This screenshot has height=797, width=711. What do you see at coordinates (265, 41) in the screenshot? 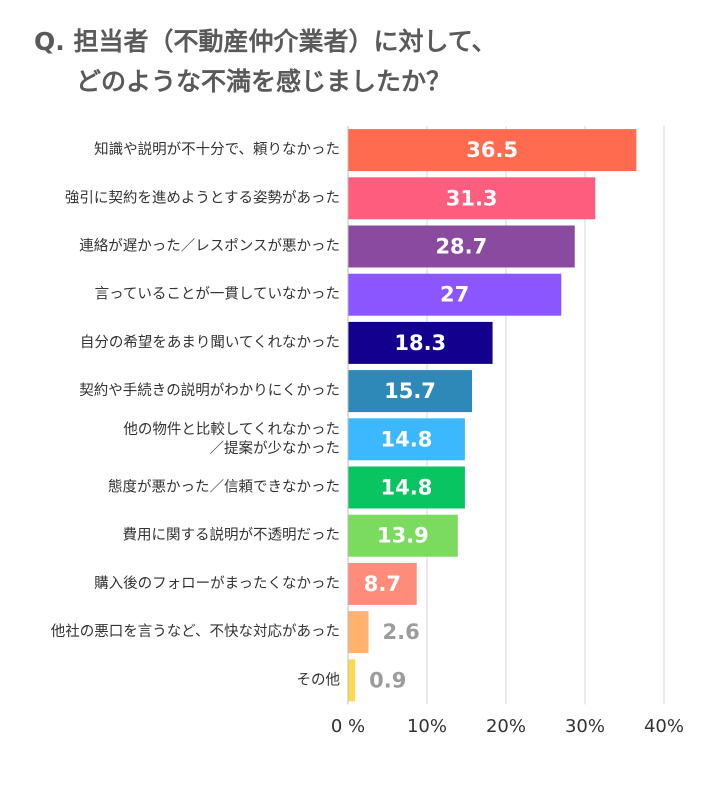
I see `title-line-1: Q. 担当者（不動産仲介業者）に対して、` at bounding box center [265, 41].